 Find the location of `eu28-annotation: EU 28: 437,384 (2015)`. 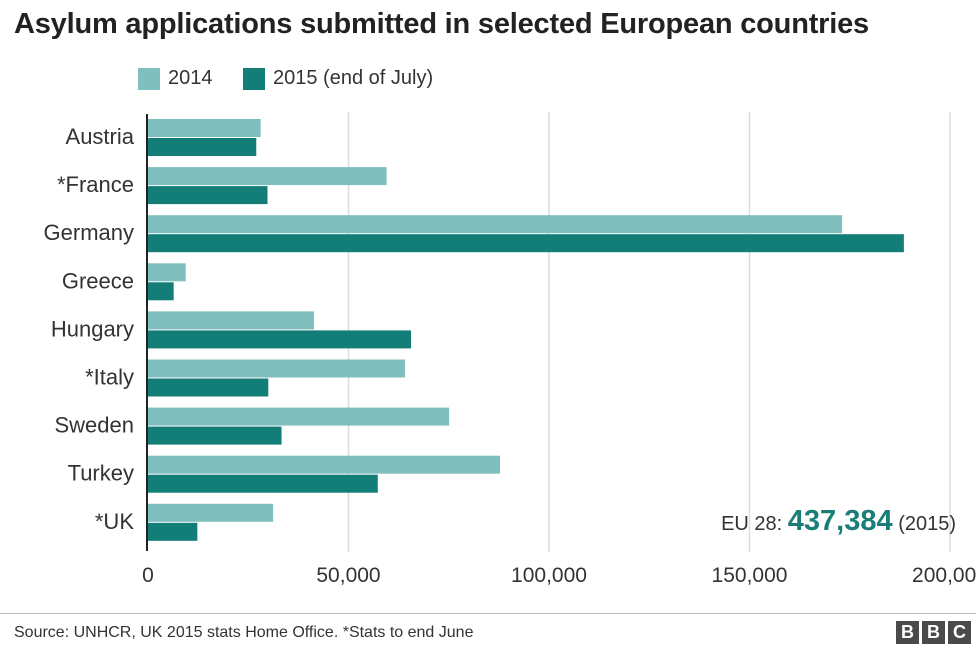

eu28-annotation: EU 28: 437,384 (2015) is located at coordinates (838, 521).